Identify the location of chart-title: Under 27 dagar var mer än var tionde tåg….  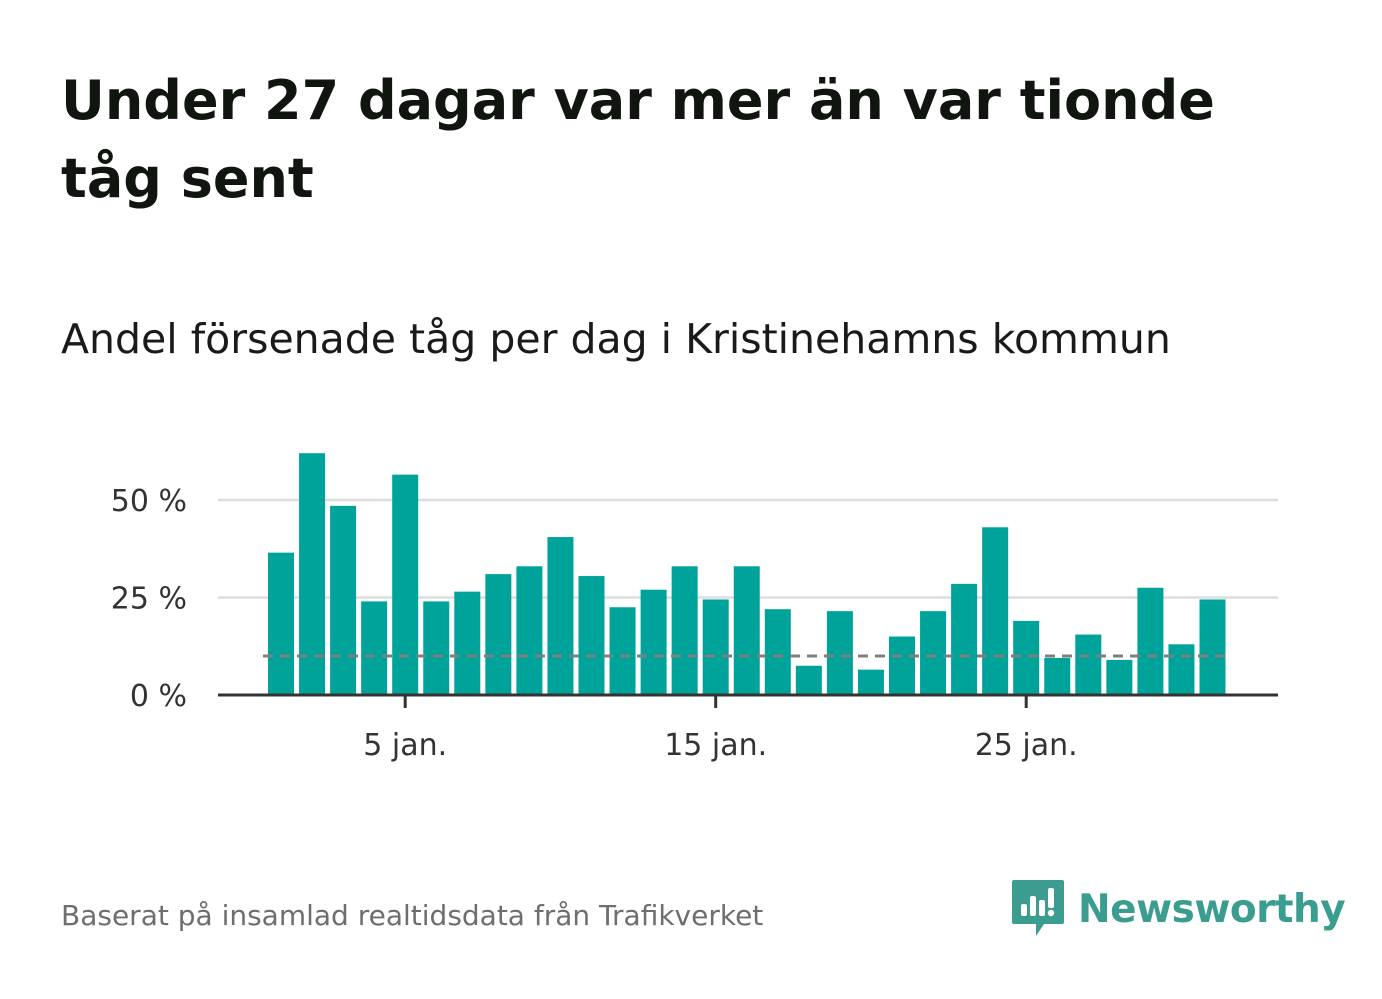
(638, 139).